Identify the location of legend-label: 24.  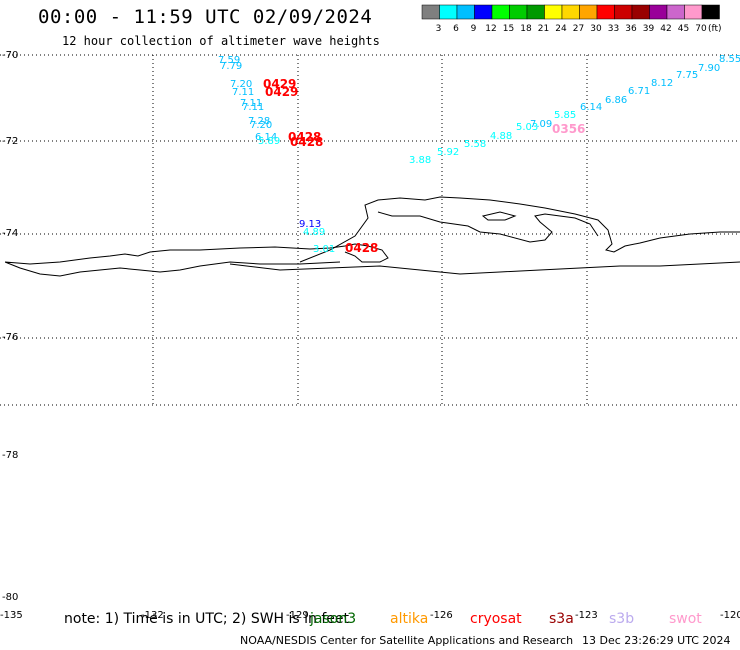
(561, 29).